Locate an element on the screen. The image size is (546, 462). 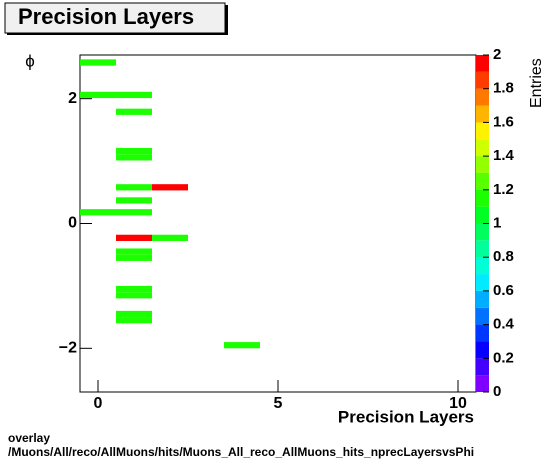
x-tick-label: 10 is located at coordinates (458, 403).